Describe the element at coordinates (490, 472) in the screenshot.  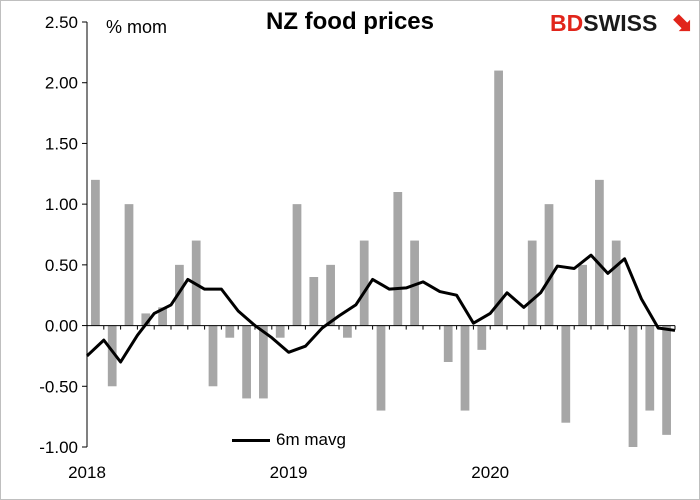
I see `x-tick-label: 2020` at that location.